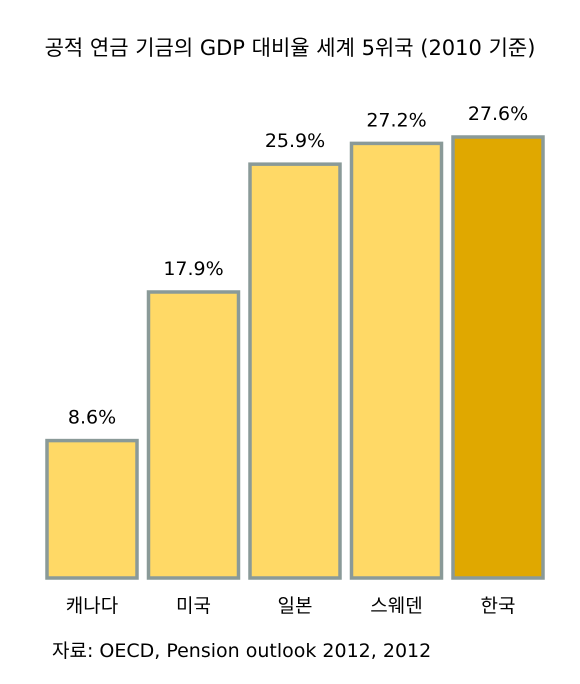 The width and height of the screenshot is (580, 684). I want to click on data-label-2: 17.9%, so click(193, 269).